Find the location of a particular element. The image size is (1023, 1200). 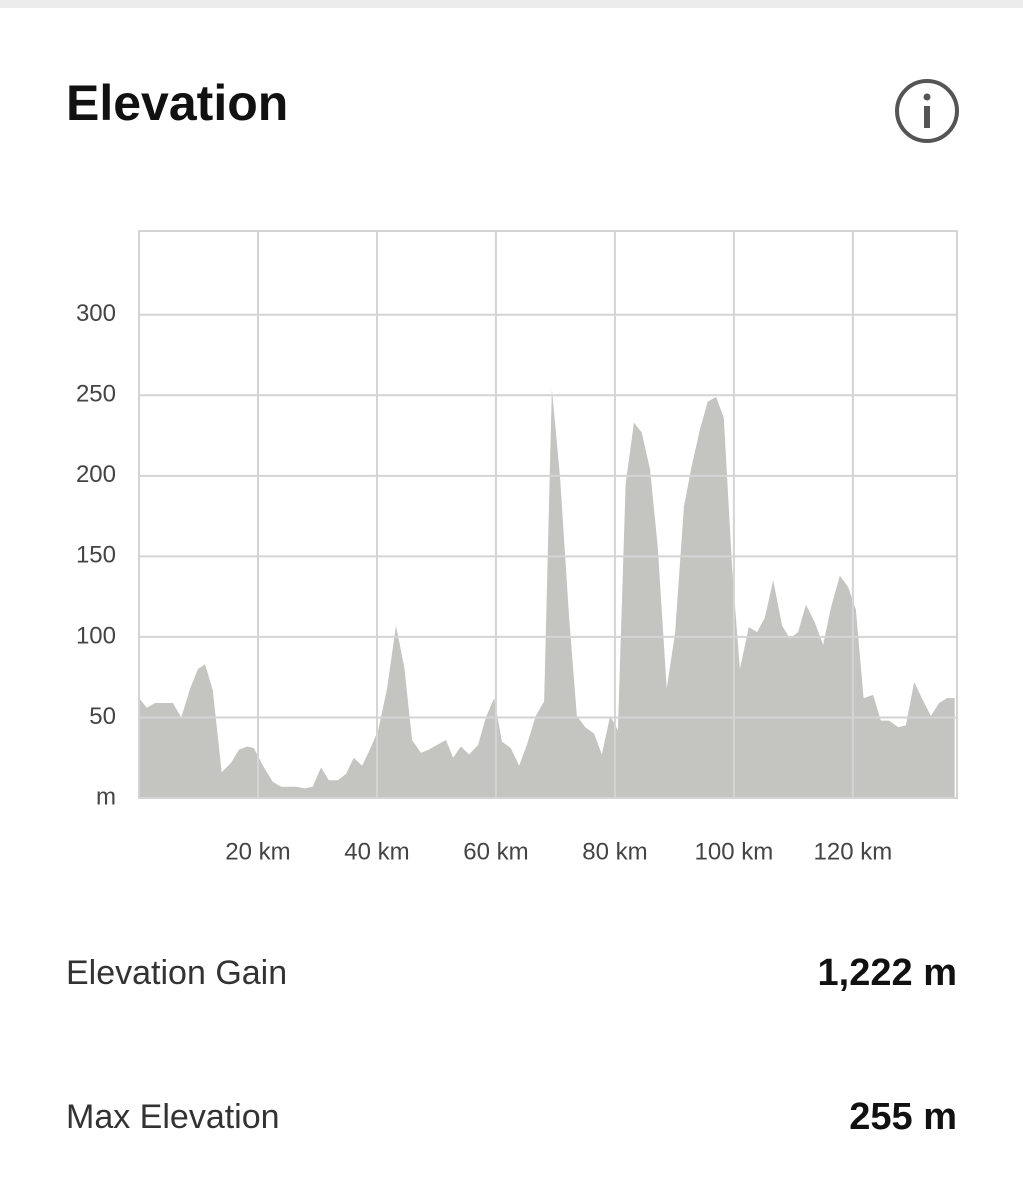

x-tick-label: 120 km is located at coordinates (853, 851).